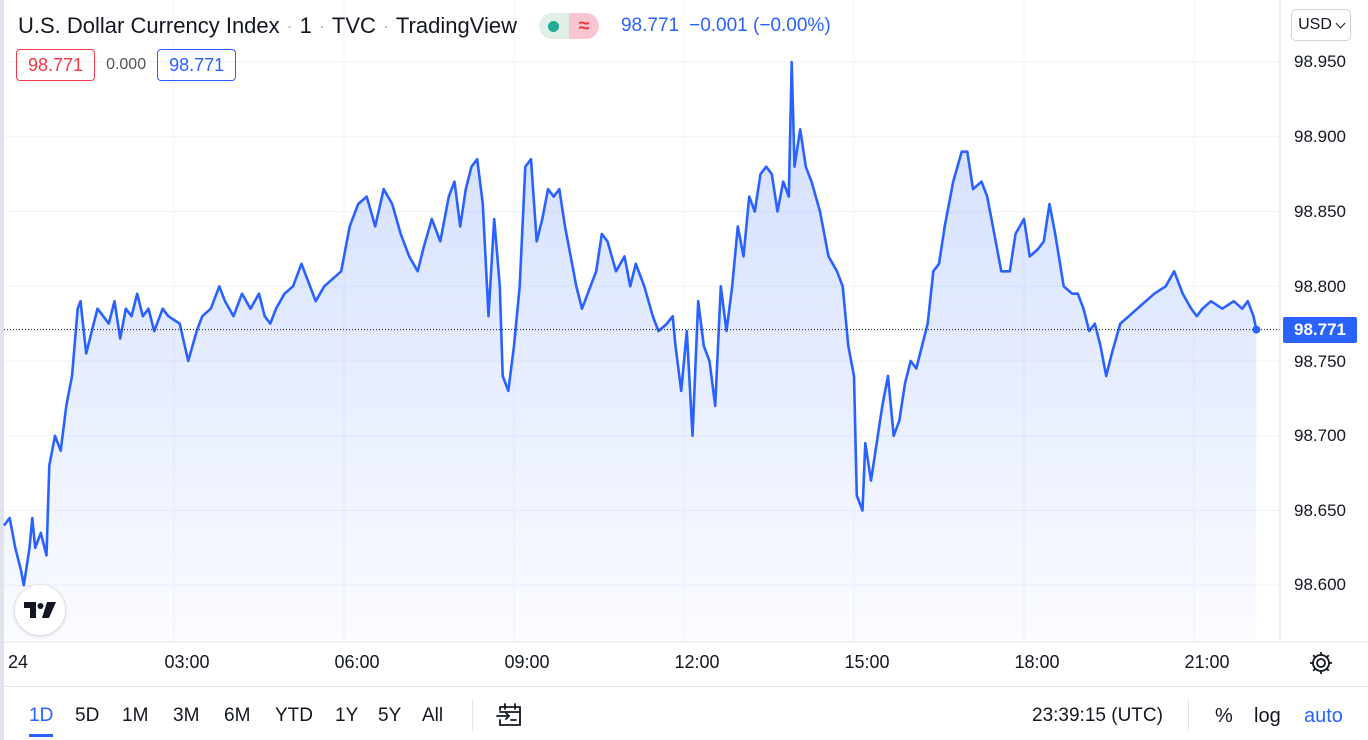  What do you see at coordinates (347, 715) in the screenshot?
I see `range-1y-button: 1Y` at bounding box center [347, 715].